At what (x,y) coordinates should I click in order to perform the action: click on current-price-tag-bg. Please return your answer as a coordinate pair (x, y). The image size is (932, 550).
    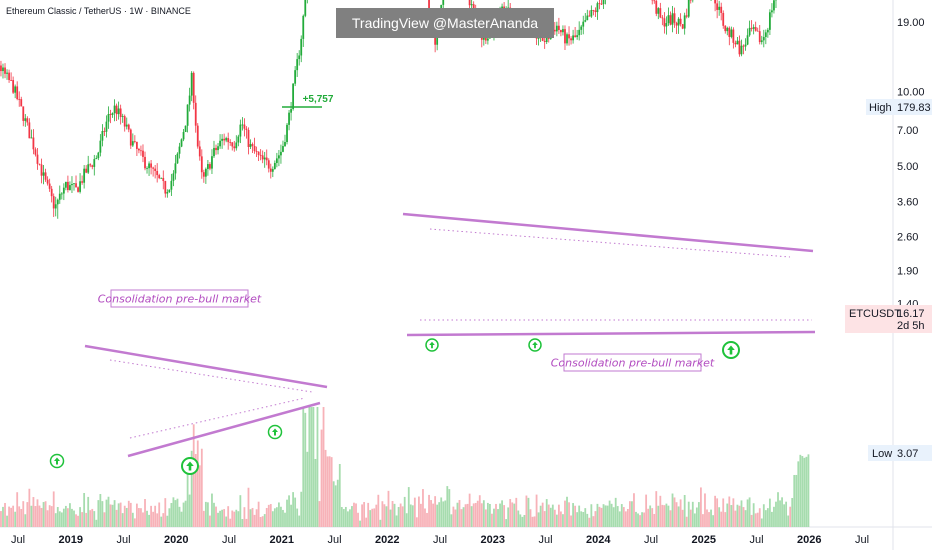
    Looking at the image, I should click on (888, 319).